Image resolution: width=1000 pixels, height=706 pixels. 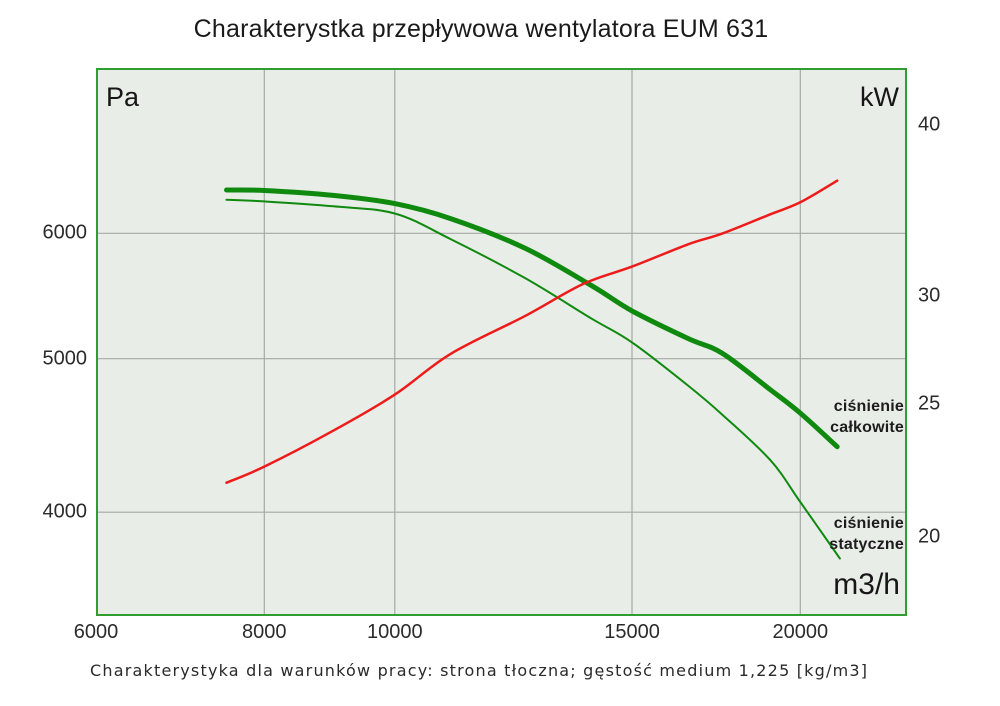 I want to click on y-left-tick-label: 5000, so click(x=65, y=358).